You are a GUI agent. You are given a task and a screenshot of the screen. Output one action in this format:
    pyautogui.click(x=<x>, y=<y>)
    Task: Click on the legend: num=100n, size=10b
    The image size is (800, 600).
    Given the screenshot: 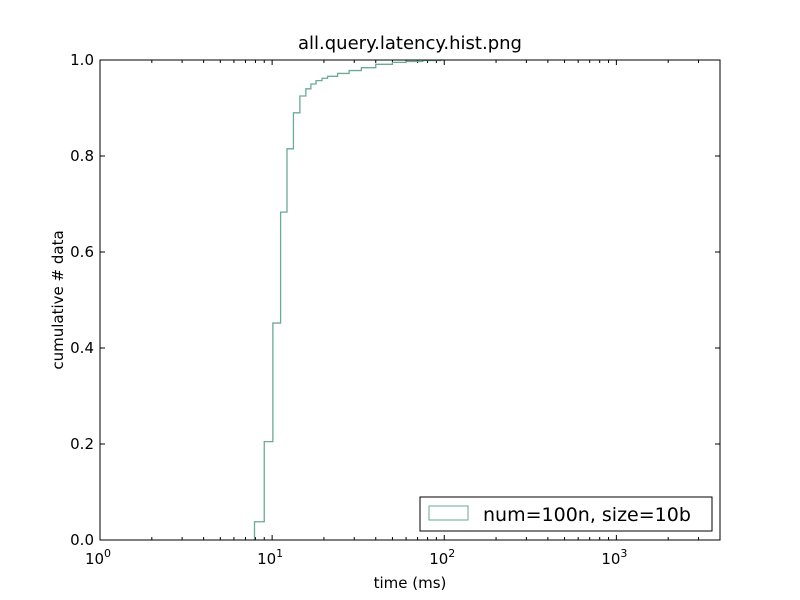 What is the action you would take?
    pyautogui.click(x=566, y=514)
    